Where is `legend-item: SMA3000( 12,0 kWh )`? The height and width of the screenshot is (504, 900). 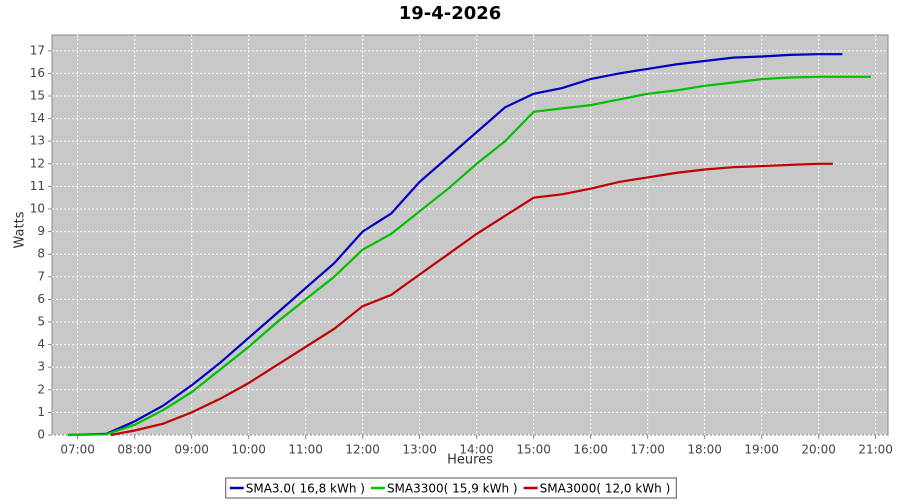 legend-item: SMA3000( 12,0 kWh ) is located at coordinates (597, 489).